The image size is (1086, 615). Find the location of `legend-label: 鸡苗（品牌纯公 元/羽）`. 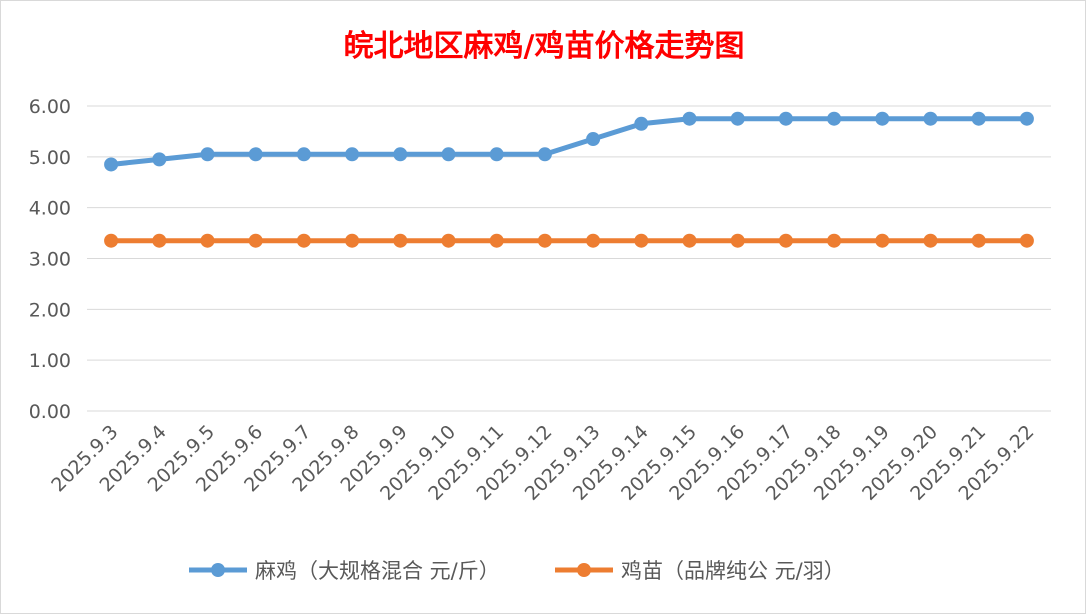

legend-label: 鸡苗（品牌纯公 元/羽） is located at coordinates (733, 571).